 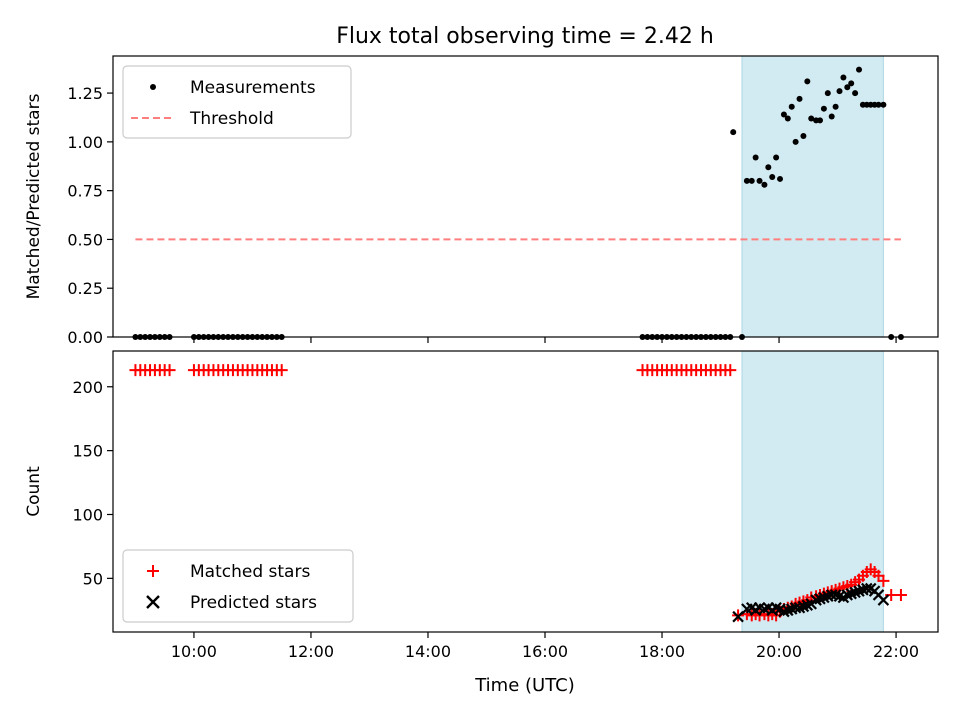 What do you see at coordinates (87, 387) in the screenshot?
I see `y-tick-label: 200` at bounding box center [87, 387].